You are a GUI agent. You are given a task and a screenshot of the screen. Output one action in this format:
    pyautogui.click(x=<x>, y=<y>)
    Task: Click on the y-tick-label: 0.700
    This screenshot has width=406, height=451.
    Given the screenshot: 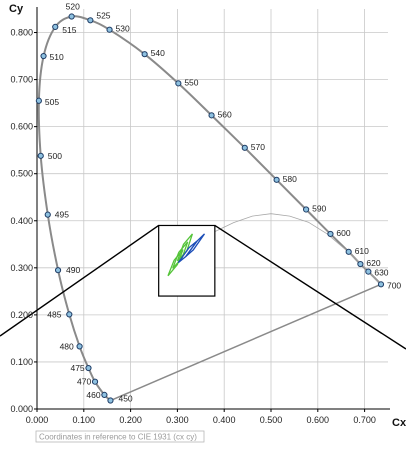 What is the action you would take?
    pyautogui.click(x=21, y=80)
    